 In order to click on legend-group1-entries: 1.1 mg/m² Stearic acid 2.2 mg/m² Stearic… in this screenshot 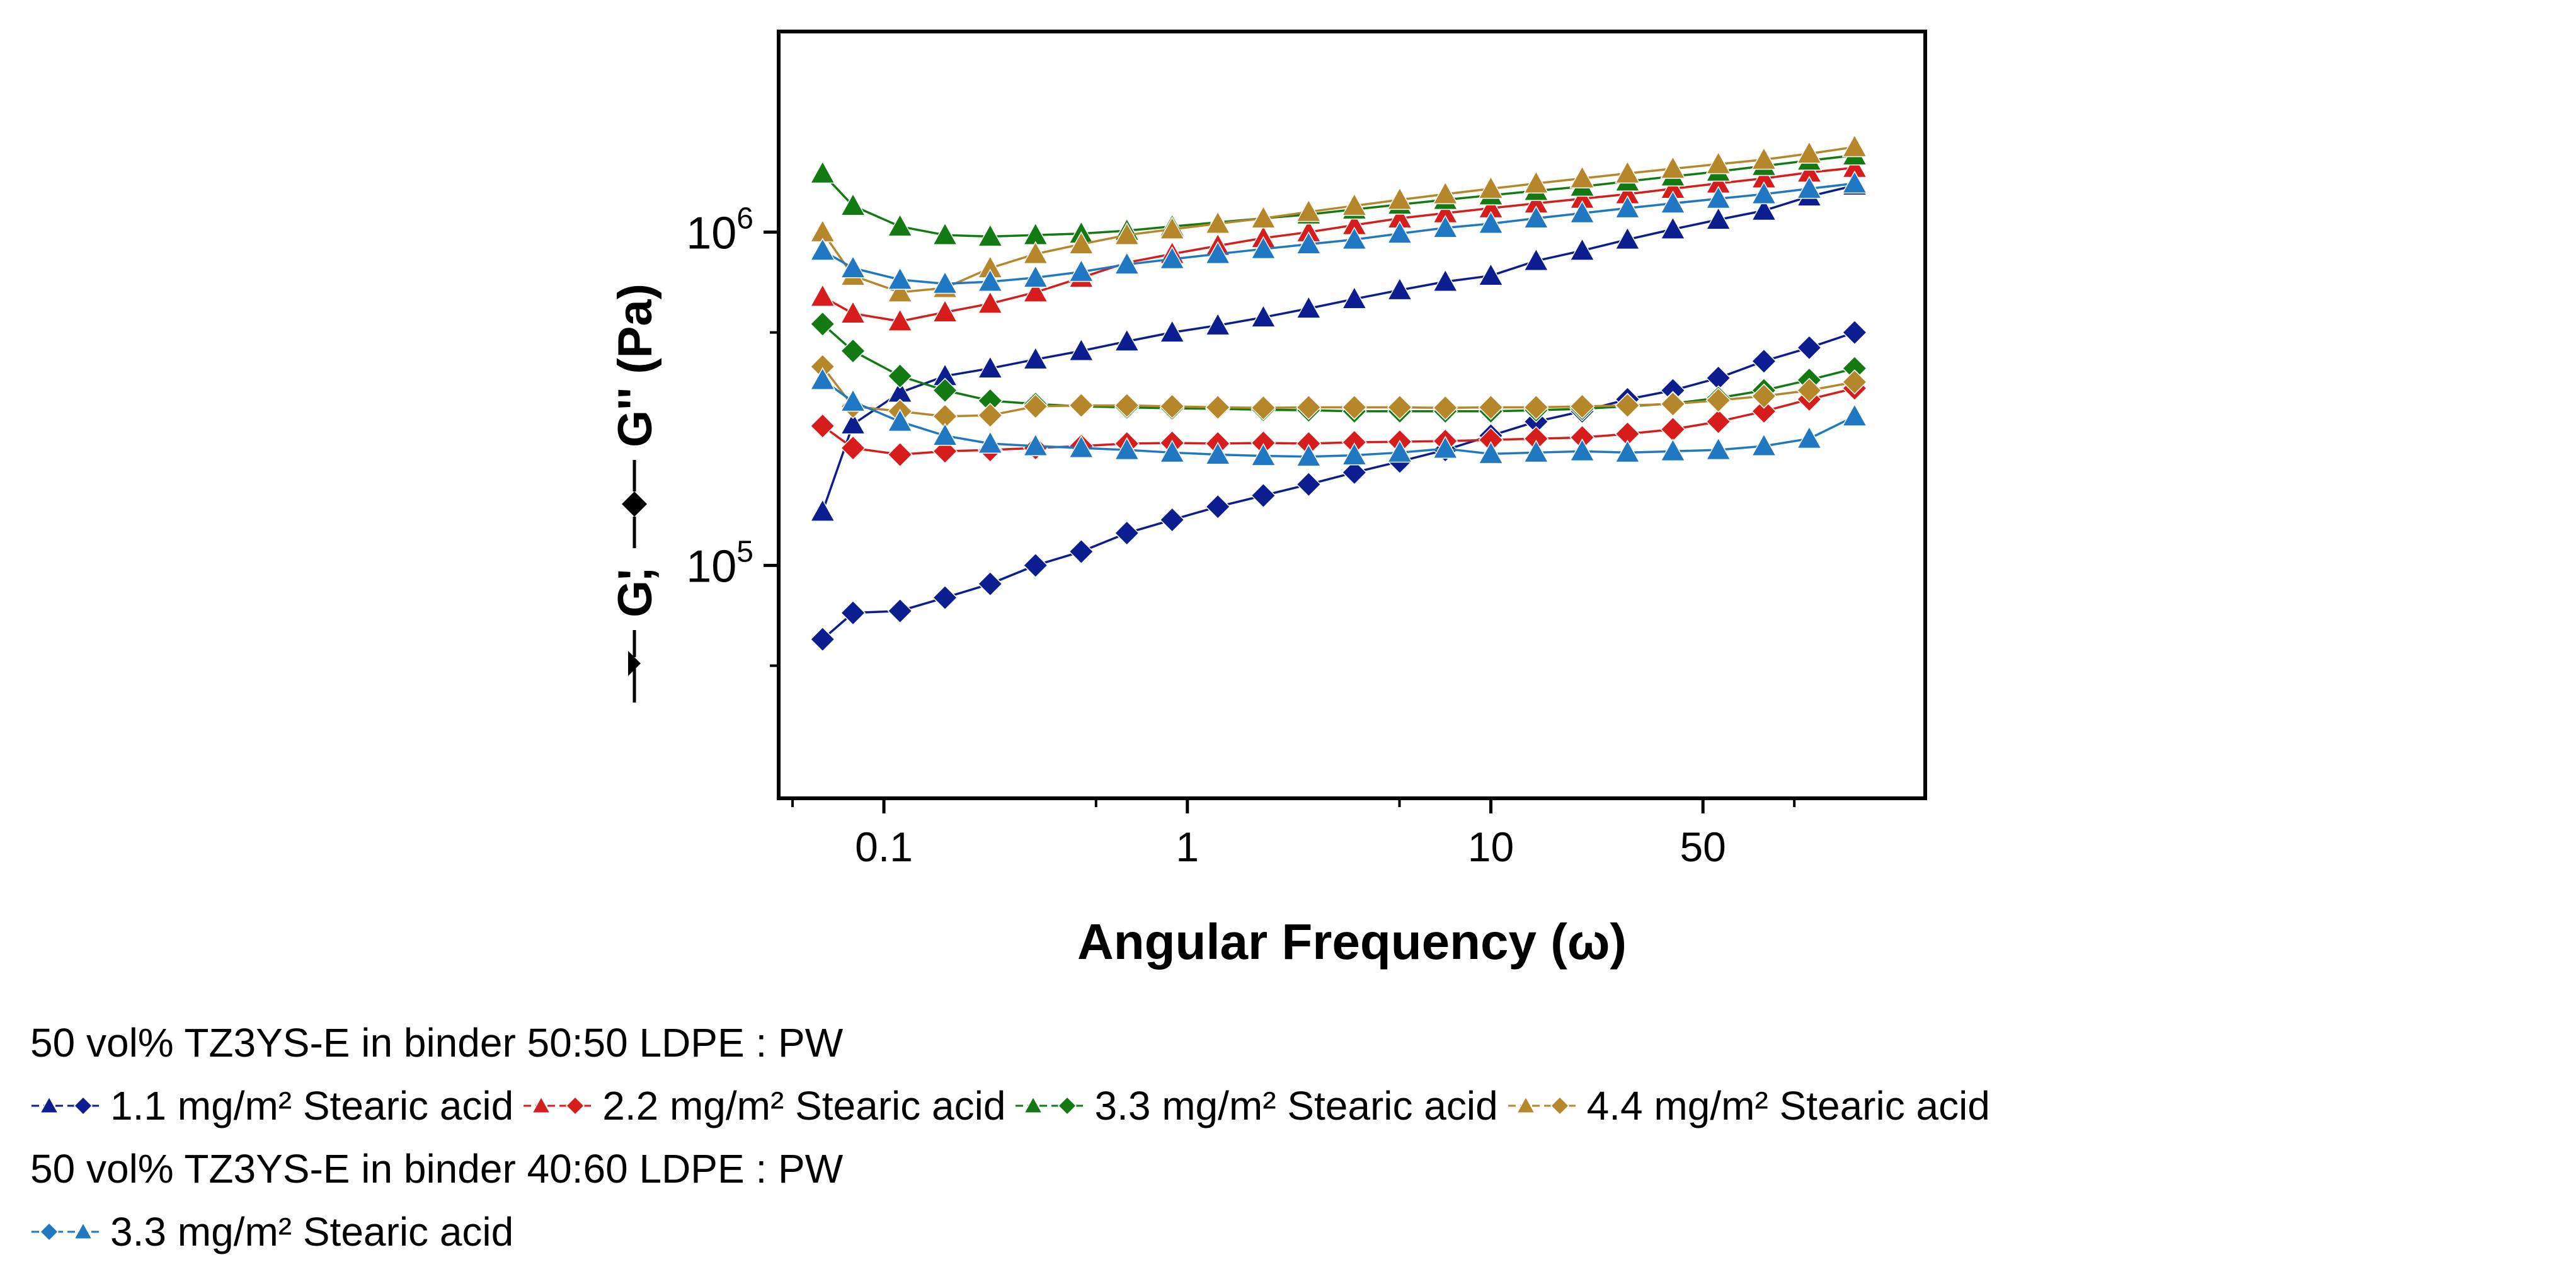, I will do `click(1014, 1105)`.